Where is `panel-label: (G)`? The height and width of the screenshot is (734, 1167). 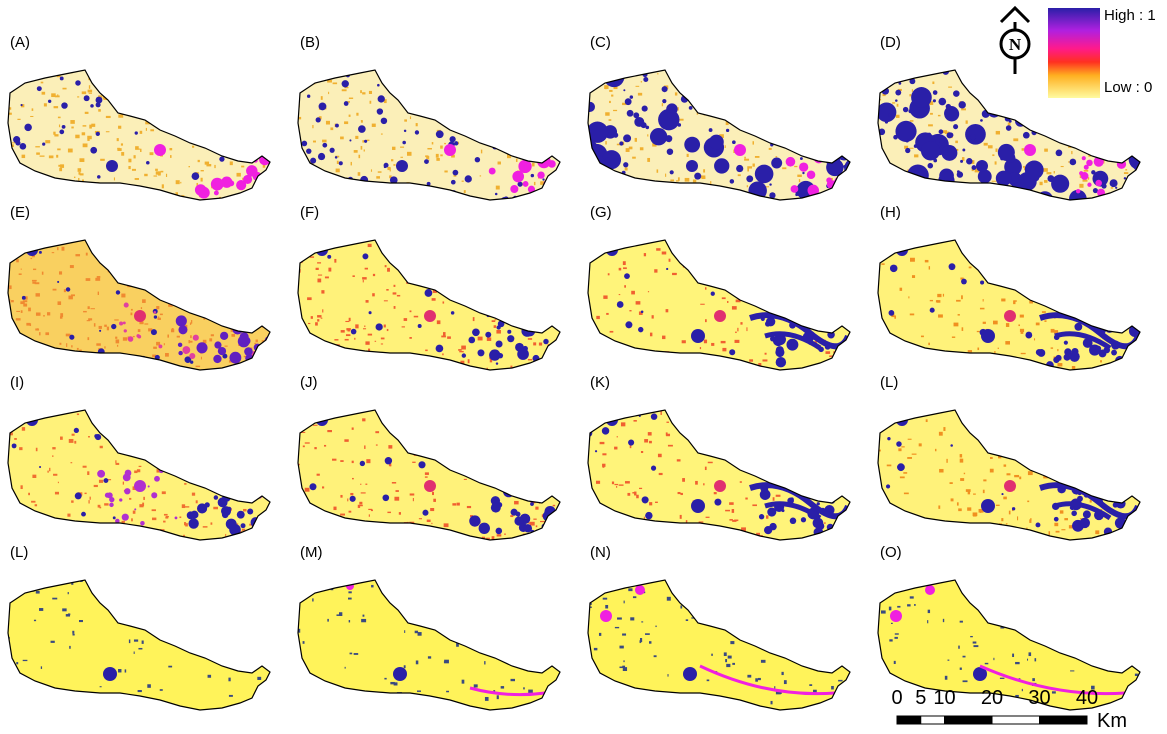 panel-label: (G) is located at coordinates (601, 212).